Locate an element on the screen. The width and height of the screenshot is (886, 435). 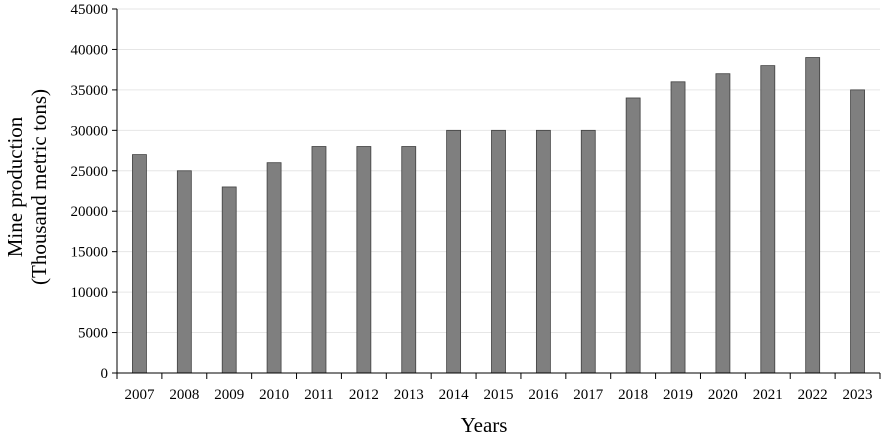
y-tick-label: 5000 is located at coordinates (93, 334).